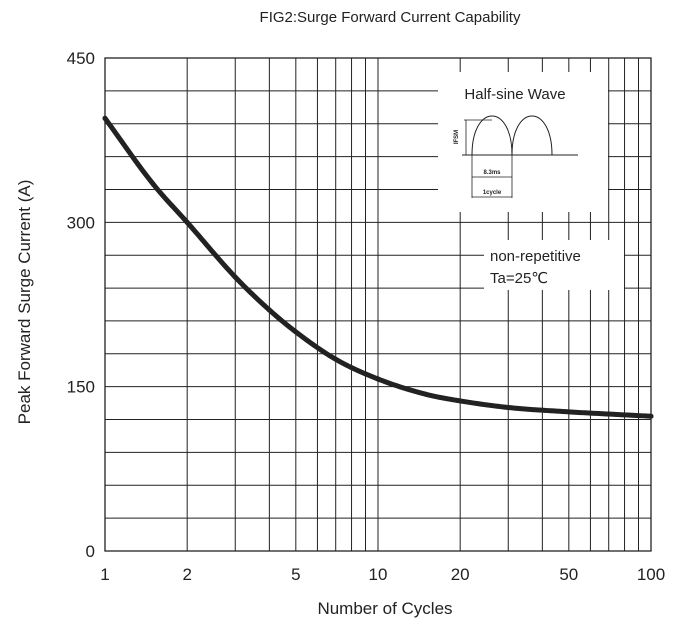 The image size is (686, 627). Describe the element at coordinates (81, 222) in the screenshot. I see `y-tick-label: 300` at that location.